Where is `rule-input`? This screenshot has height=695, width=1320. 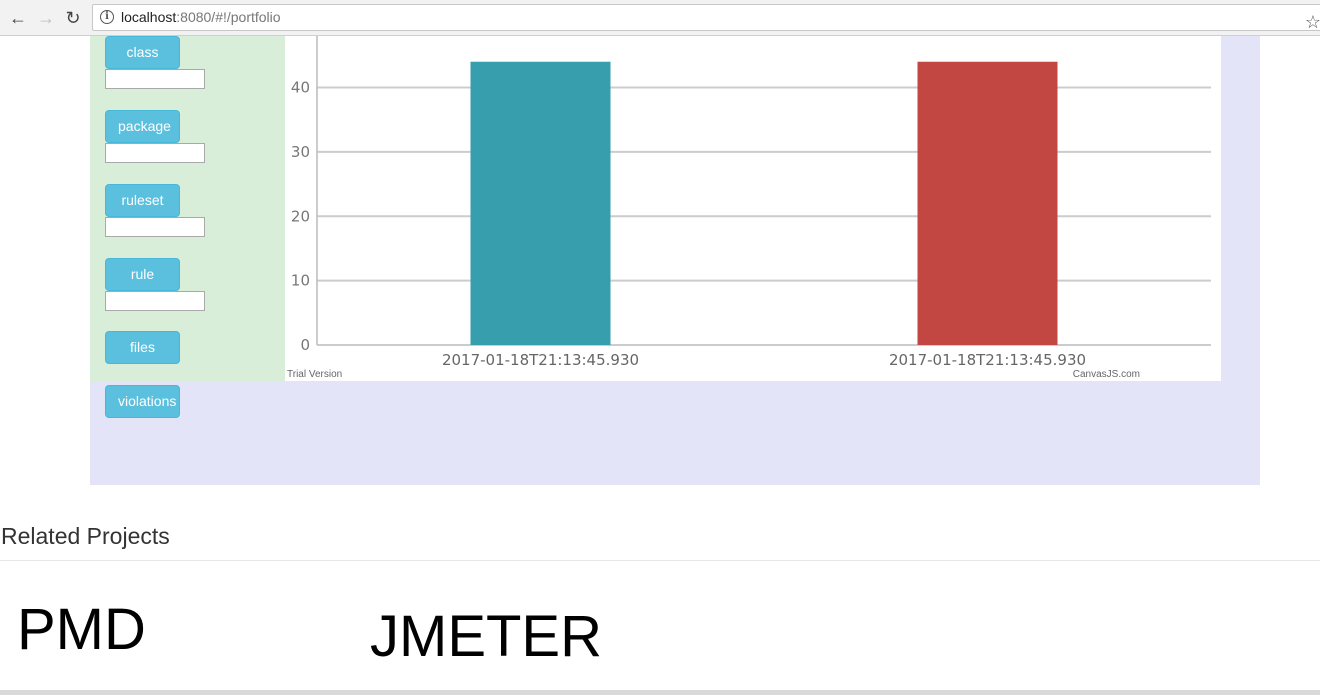
rule-input is located at coordinates (155, 301).